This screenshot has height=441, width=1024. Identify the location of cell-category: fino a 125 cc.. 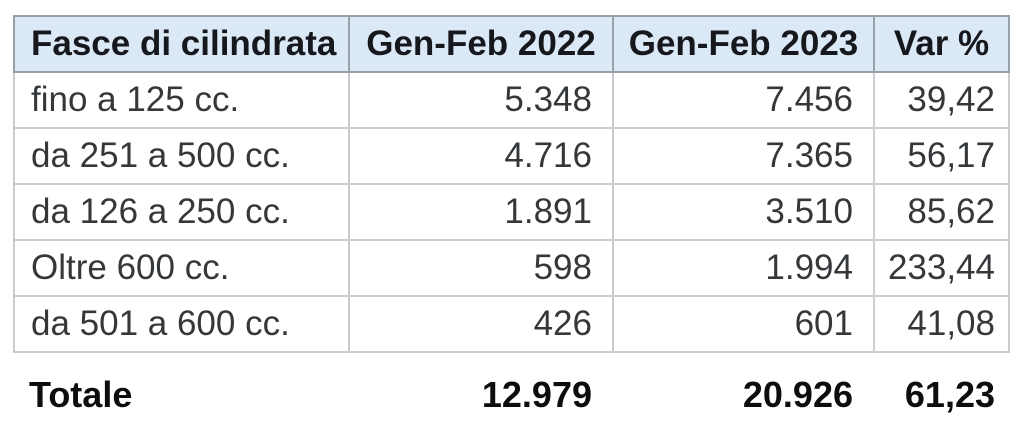
(181, 100).